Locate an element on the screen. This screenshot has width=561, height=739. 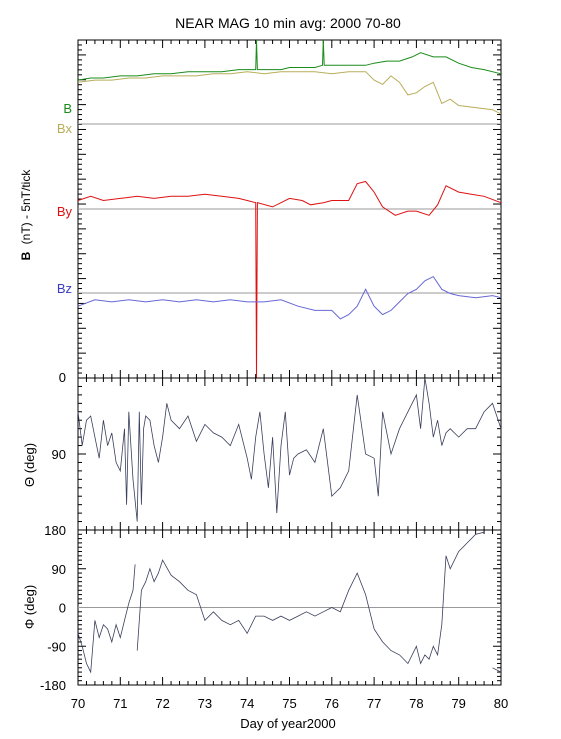
x-tick-label: 75 is located at coordinates (289, 703).